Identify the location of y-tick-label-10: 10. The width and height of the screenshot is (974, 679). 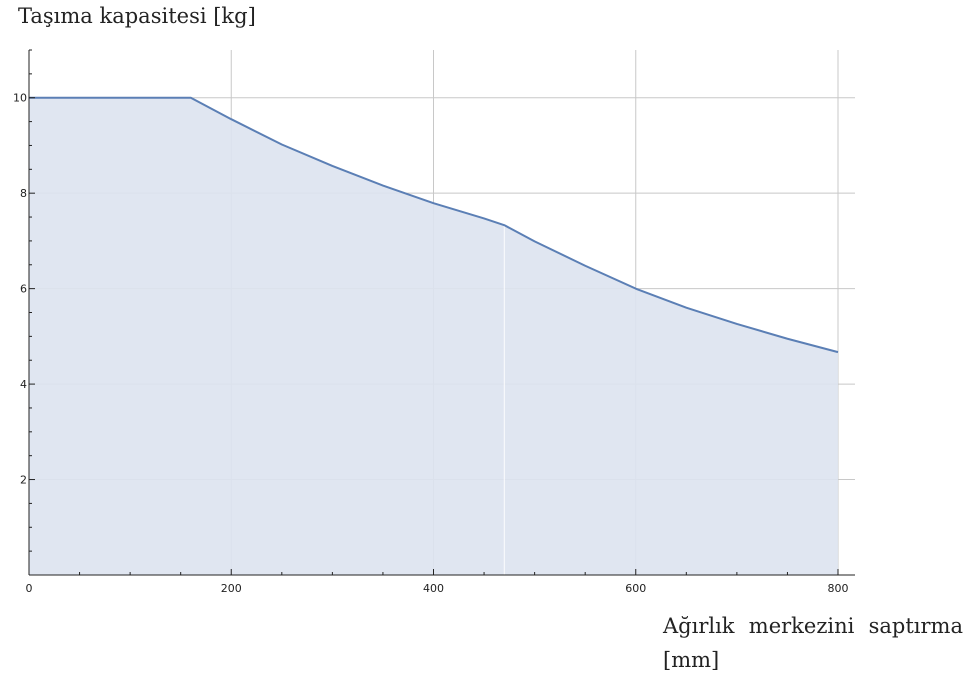
(20, 98).